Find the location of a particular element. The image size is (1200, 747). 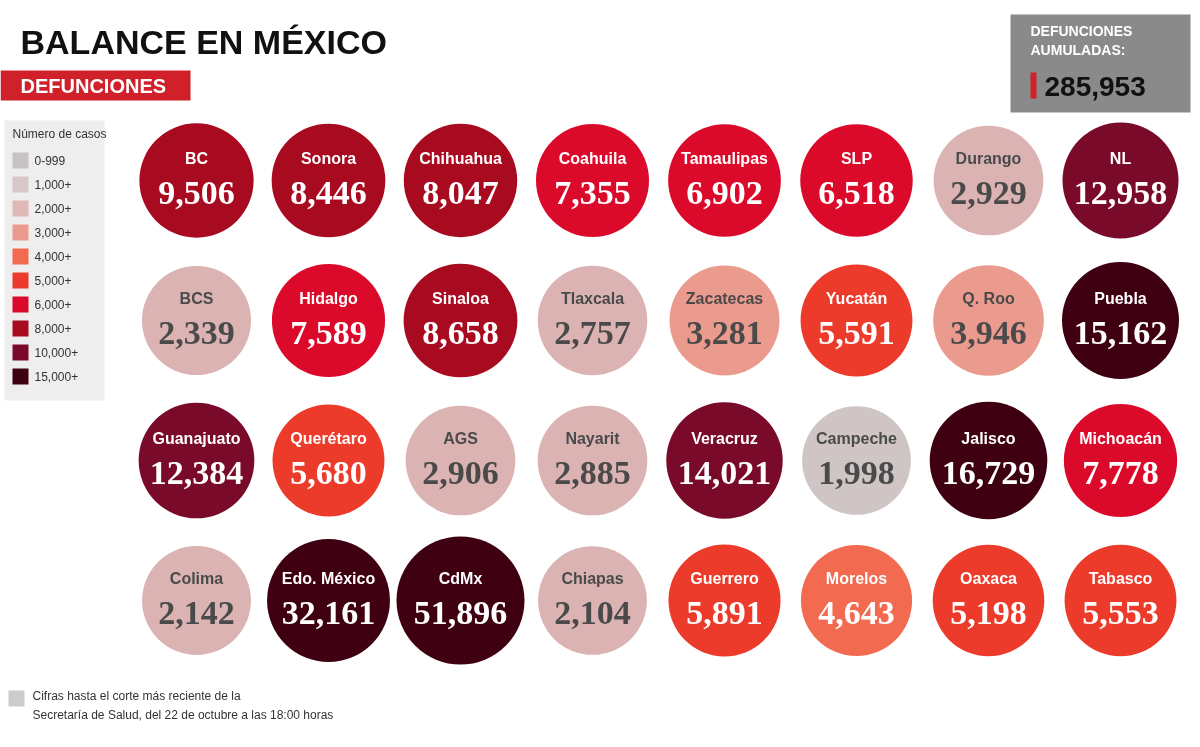

data-label: 2,929 is located at coordinates (988, 192).